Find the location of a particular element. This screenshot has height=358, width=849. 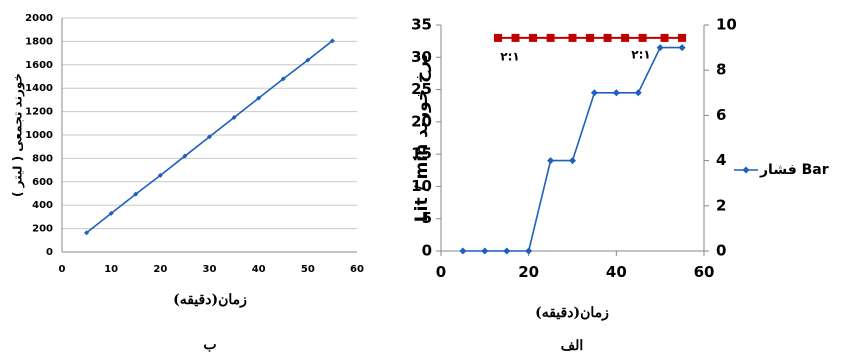

y-tick-label: 5 is located at coordinates (427, 218).